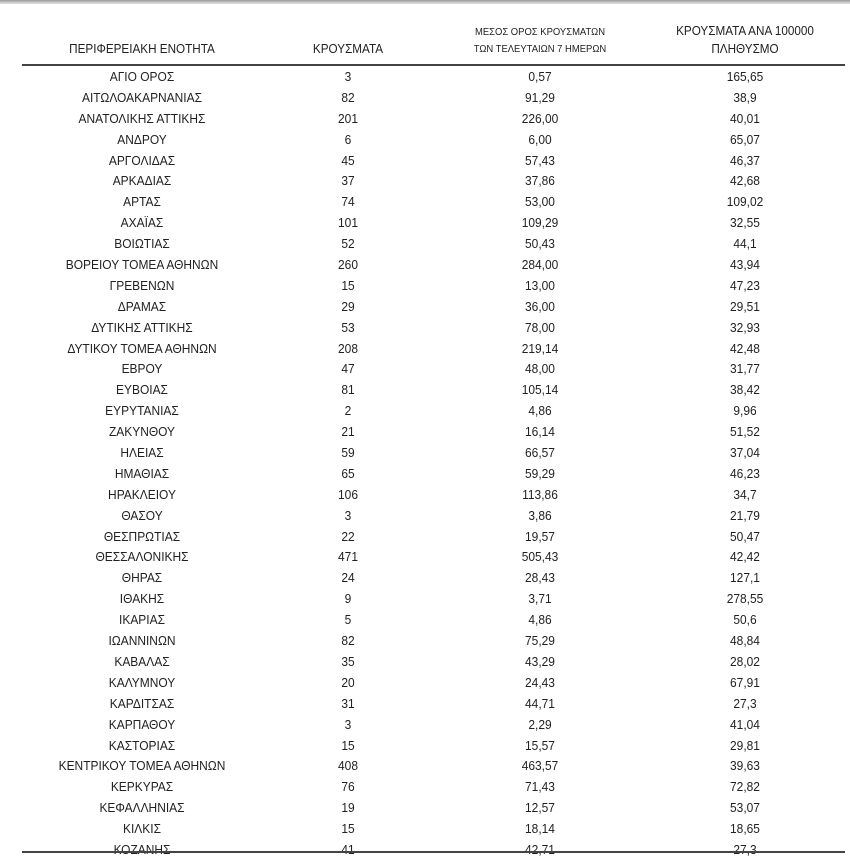  What do you see at coordinates (745, 494) in the screenshot?
I see `cell-per100k: 34,7` at bounding box center [745, 494].